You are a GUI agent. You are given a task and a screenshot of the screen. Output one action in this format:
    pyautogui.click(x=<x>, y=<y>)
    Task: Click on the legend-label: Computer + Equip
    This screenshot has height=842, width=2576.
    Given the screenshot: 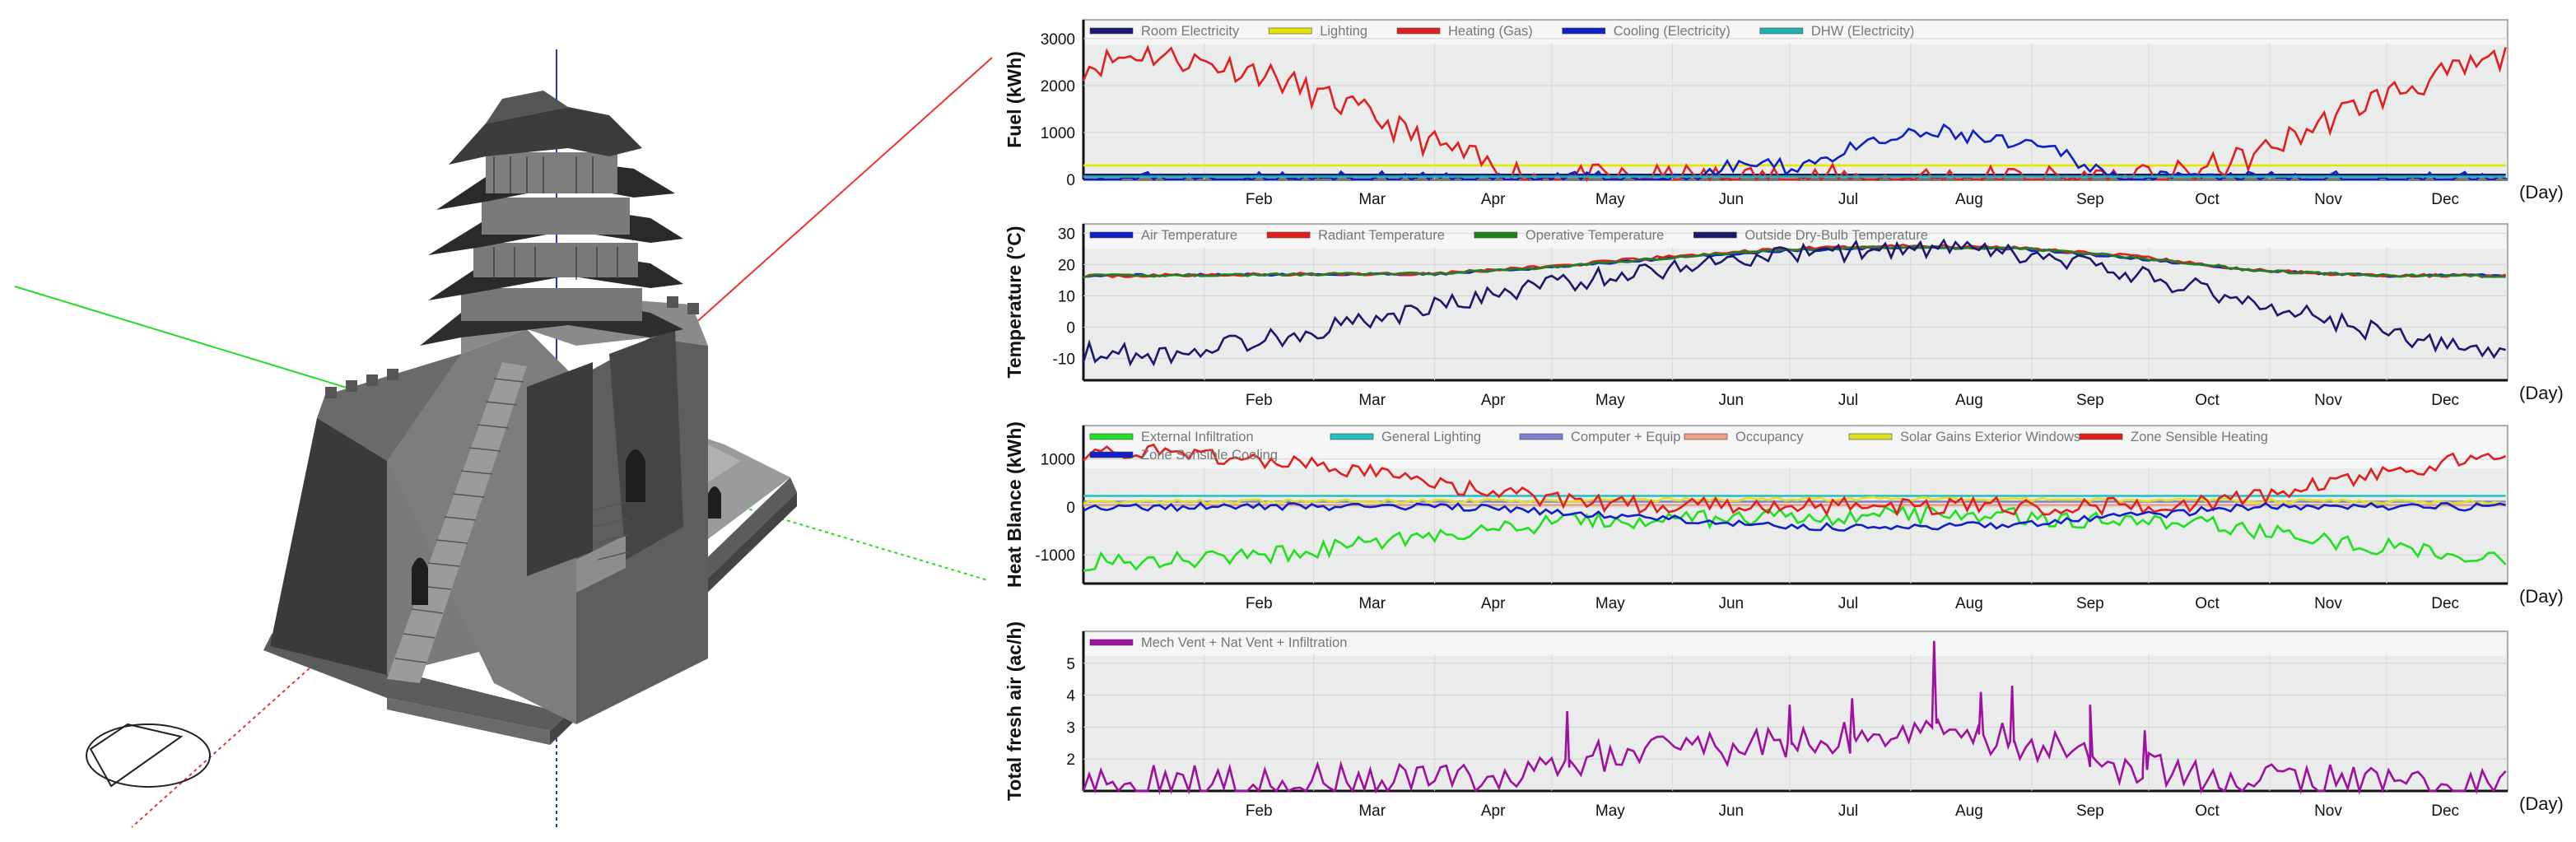 What is the action you would take?
    pyautogui.click(x=1625, y=437)
    